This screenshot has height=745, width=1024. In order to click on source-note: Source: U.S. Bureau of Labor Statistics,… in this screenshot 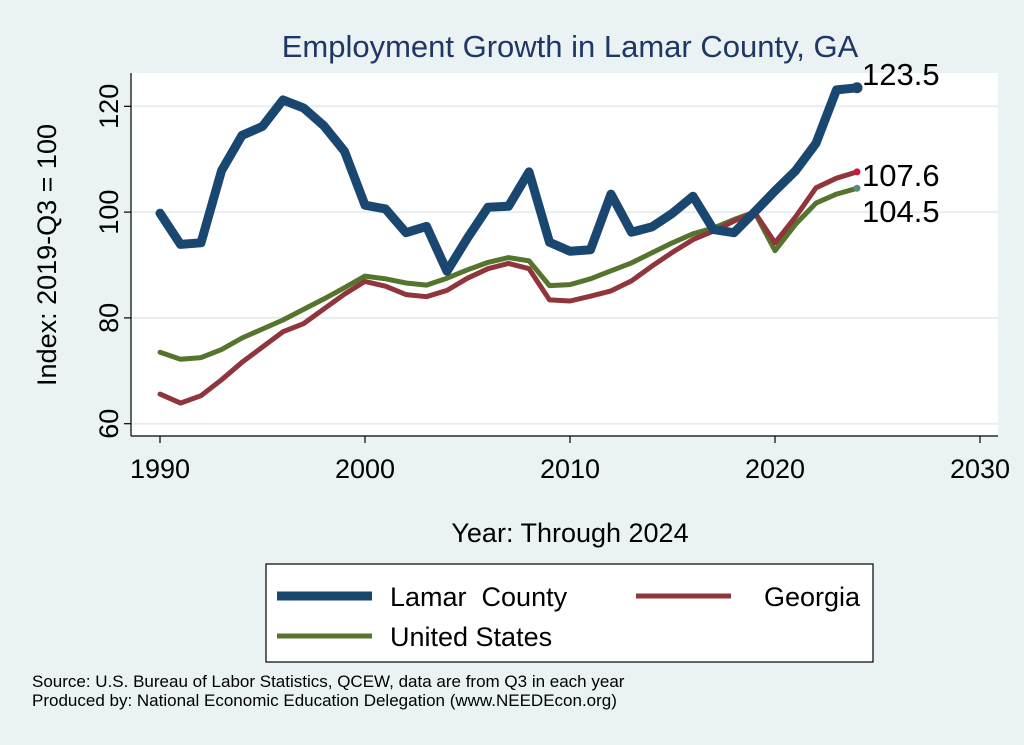, I will do `click(328, 691)`.